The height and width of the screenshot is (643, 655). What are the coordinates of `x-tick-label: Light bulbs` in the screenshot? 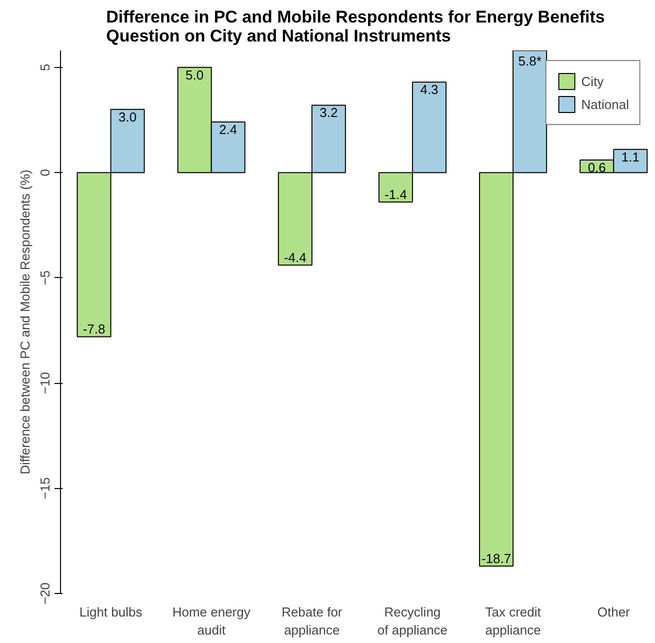 It's located at (111, 612).